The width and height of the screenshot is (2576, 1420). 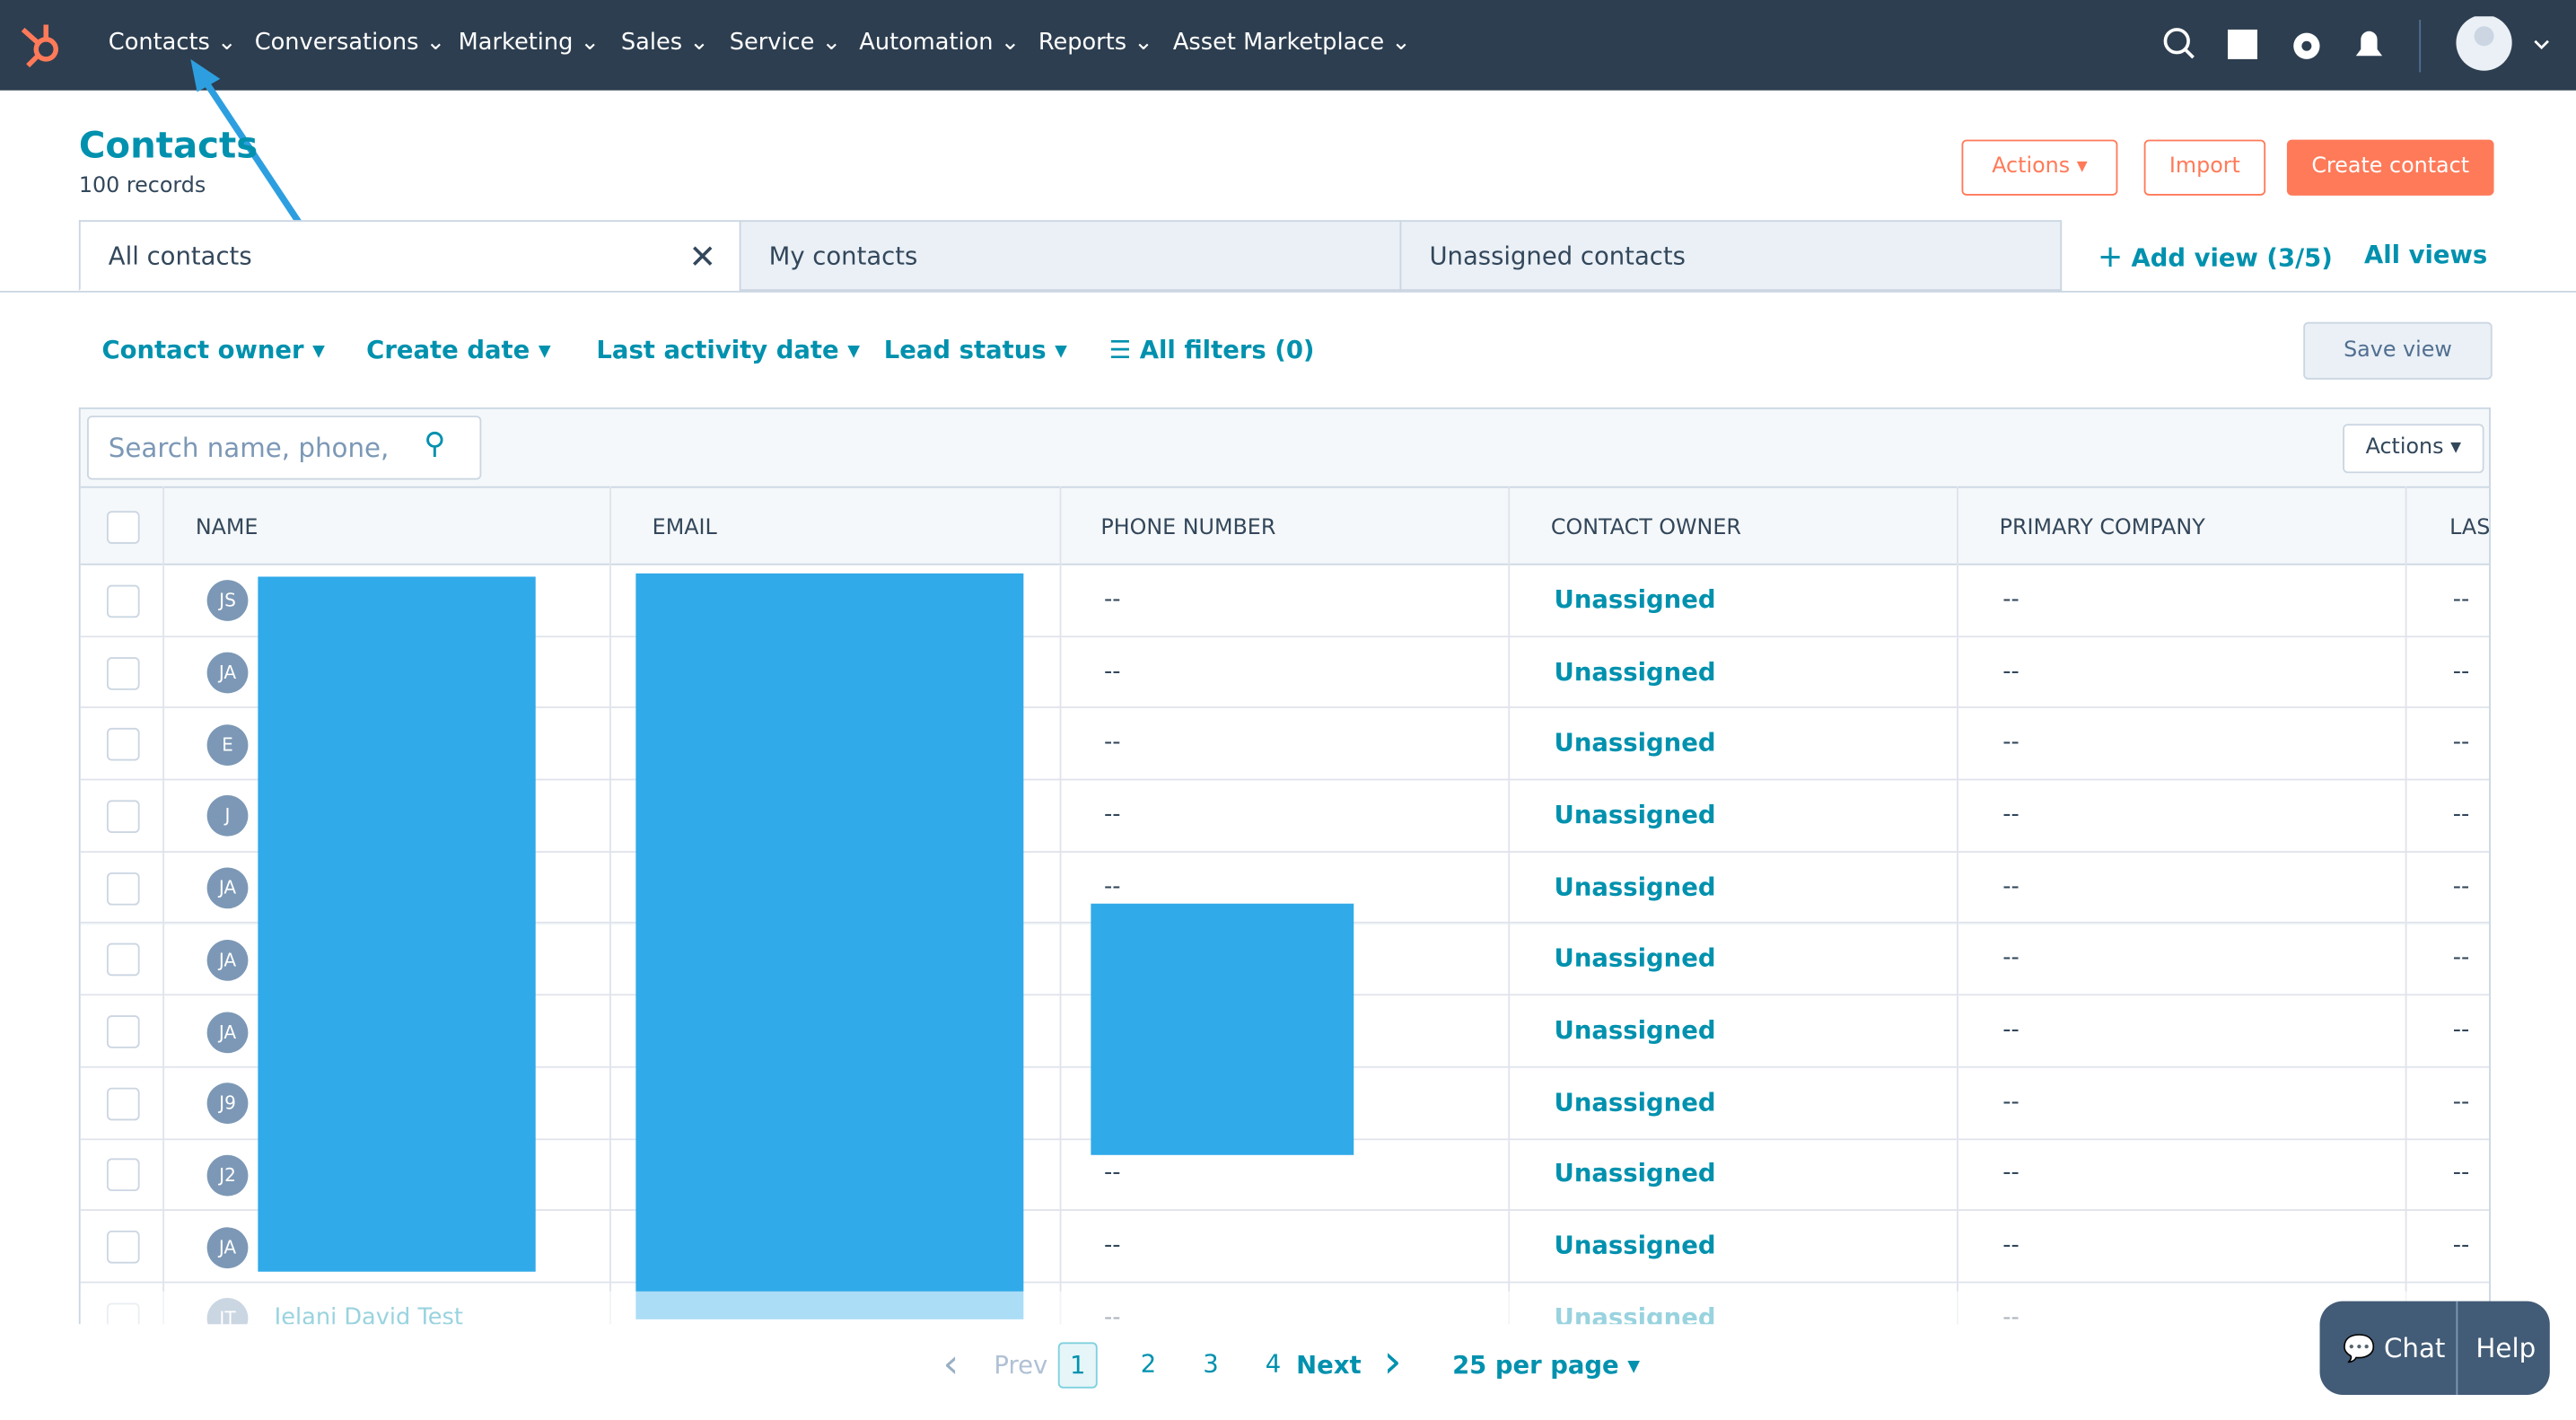 I want to click on column-header: LAST, so click(x=2470, y=528).